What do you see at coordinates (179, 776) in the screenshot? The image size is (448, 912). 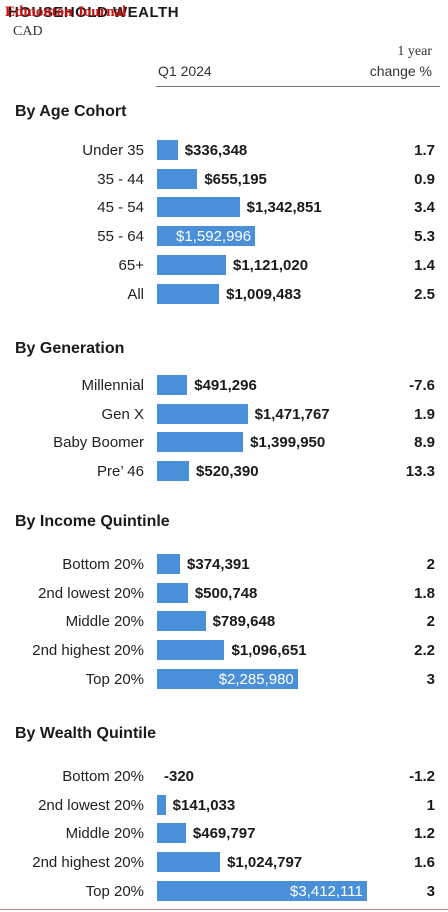 I see `value-label: -320` at bounding box center [179, 776].